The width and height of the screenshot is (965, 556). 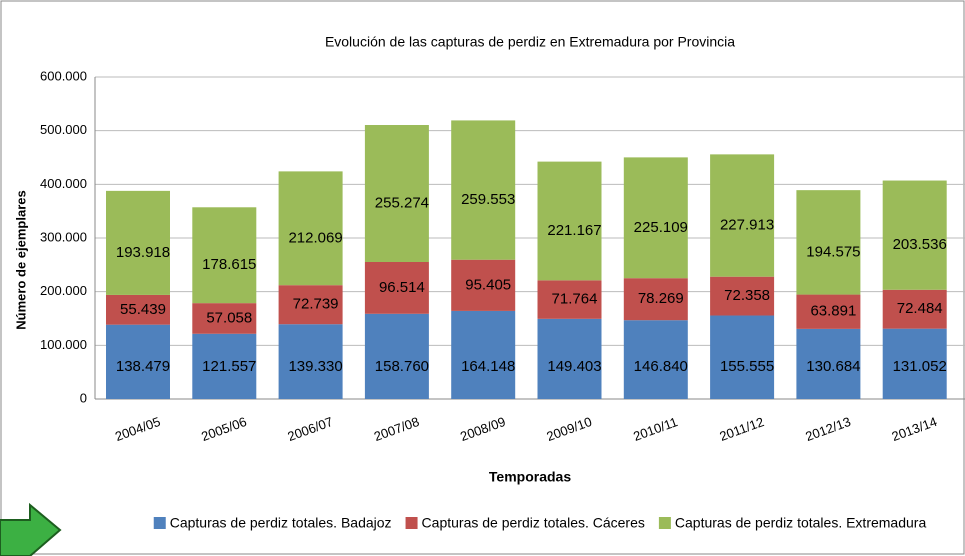 I want to click on value-label: 155.555, so click(x=747, y=366).